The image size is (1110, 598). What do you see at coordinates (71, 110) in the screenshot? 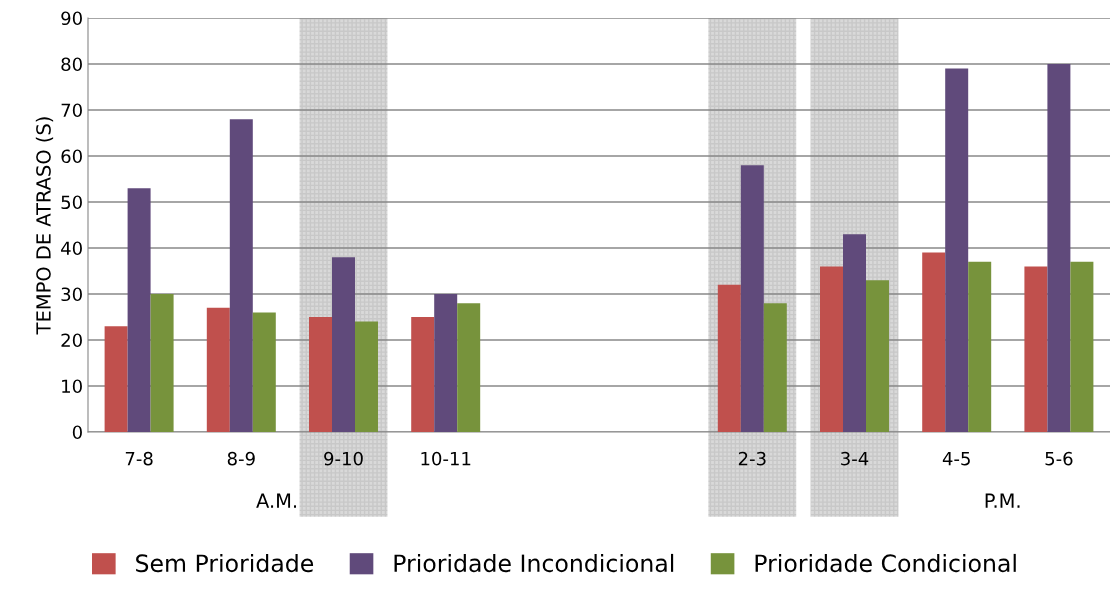
I see `y-tick-label: 70` at bounding box center [71, 110].